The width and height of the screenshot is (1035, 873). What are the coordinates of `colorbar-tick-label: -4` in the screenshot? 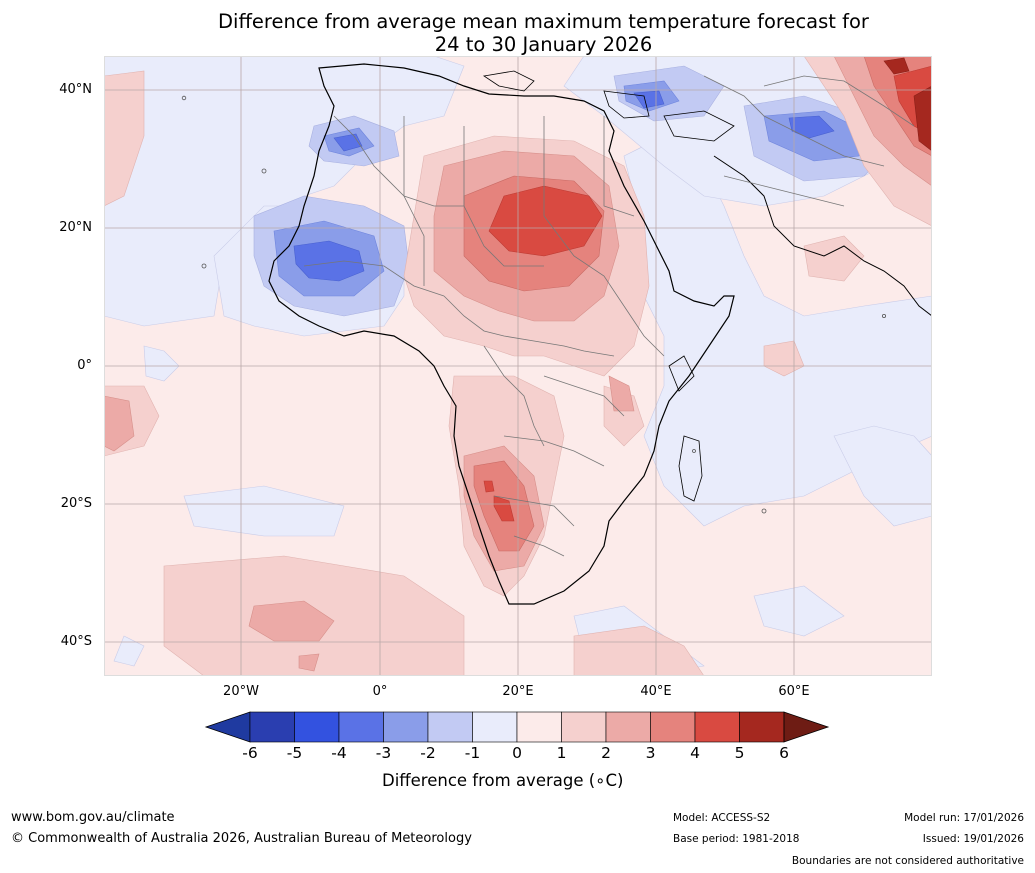 It's located at (339, 753).